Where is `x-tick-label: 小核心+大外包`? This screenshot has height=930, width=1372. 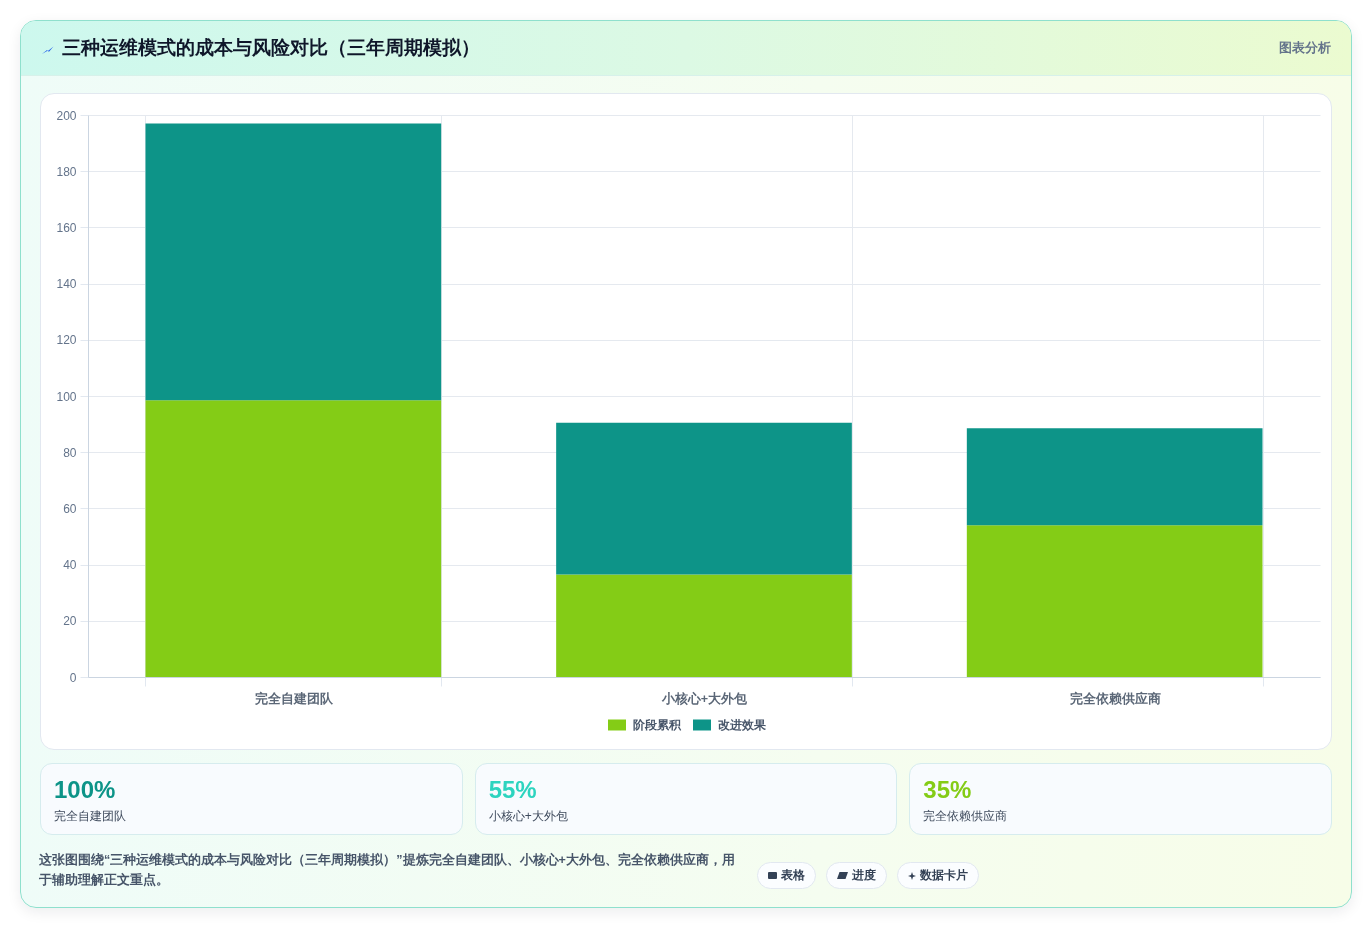
x-tick-label: 小核心+大外包 is located at coordinates (704, 698).